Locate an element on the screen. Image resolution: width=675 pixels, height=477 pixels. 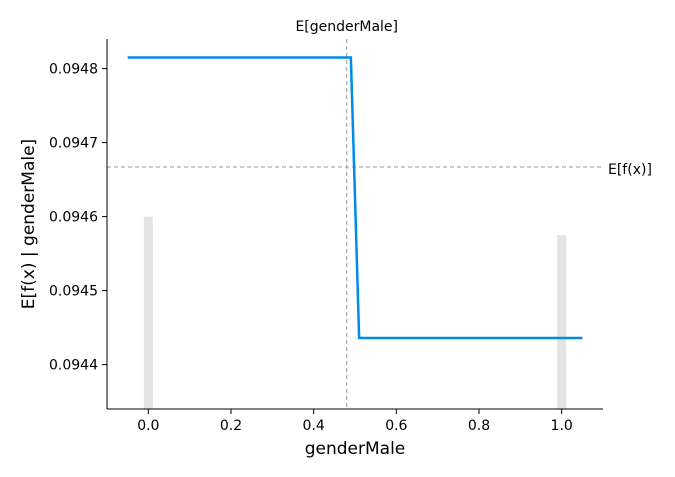
y-tick-label: 0.0944 is located at coordinates (73, 366).